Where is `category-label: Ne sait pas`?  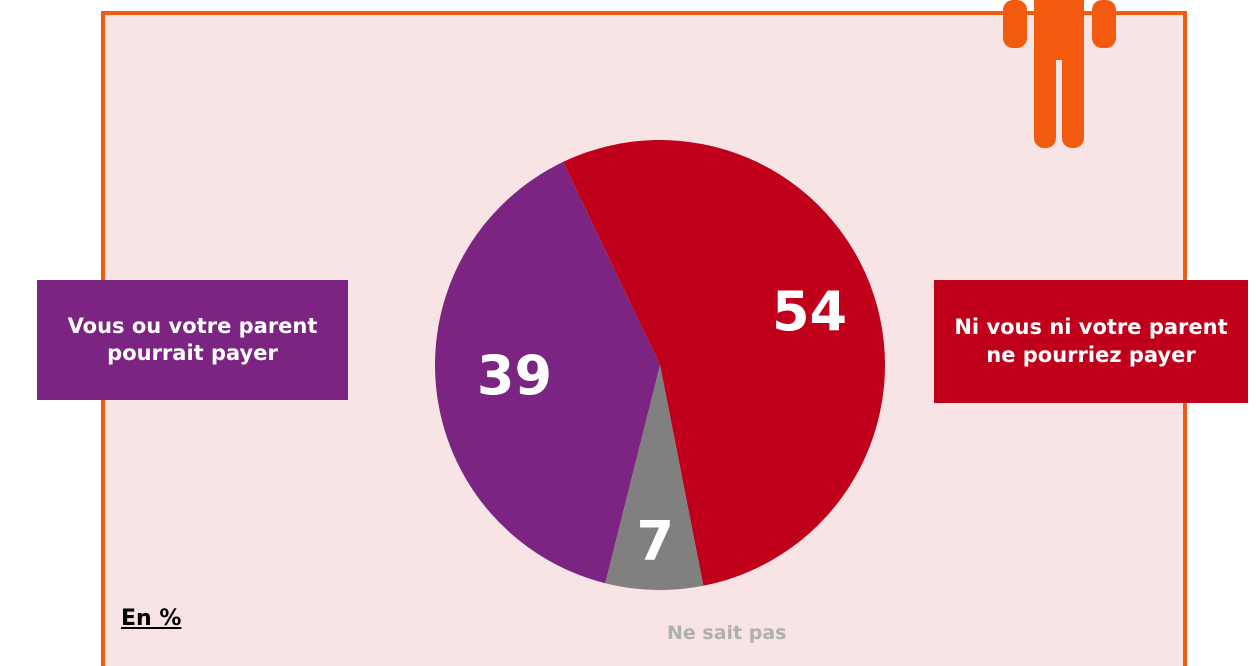 category-label: Ne sait pas is located at coordinates (727, 633).